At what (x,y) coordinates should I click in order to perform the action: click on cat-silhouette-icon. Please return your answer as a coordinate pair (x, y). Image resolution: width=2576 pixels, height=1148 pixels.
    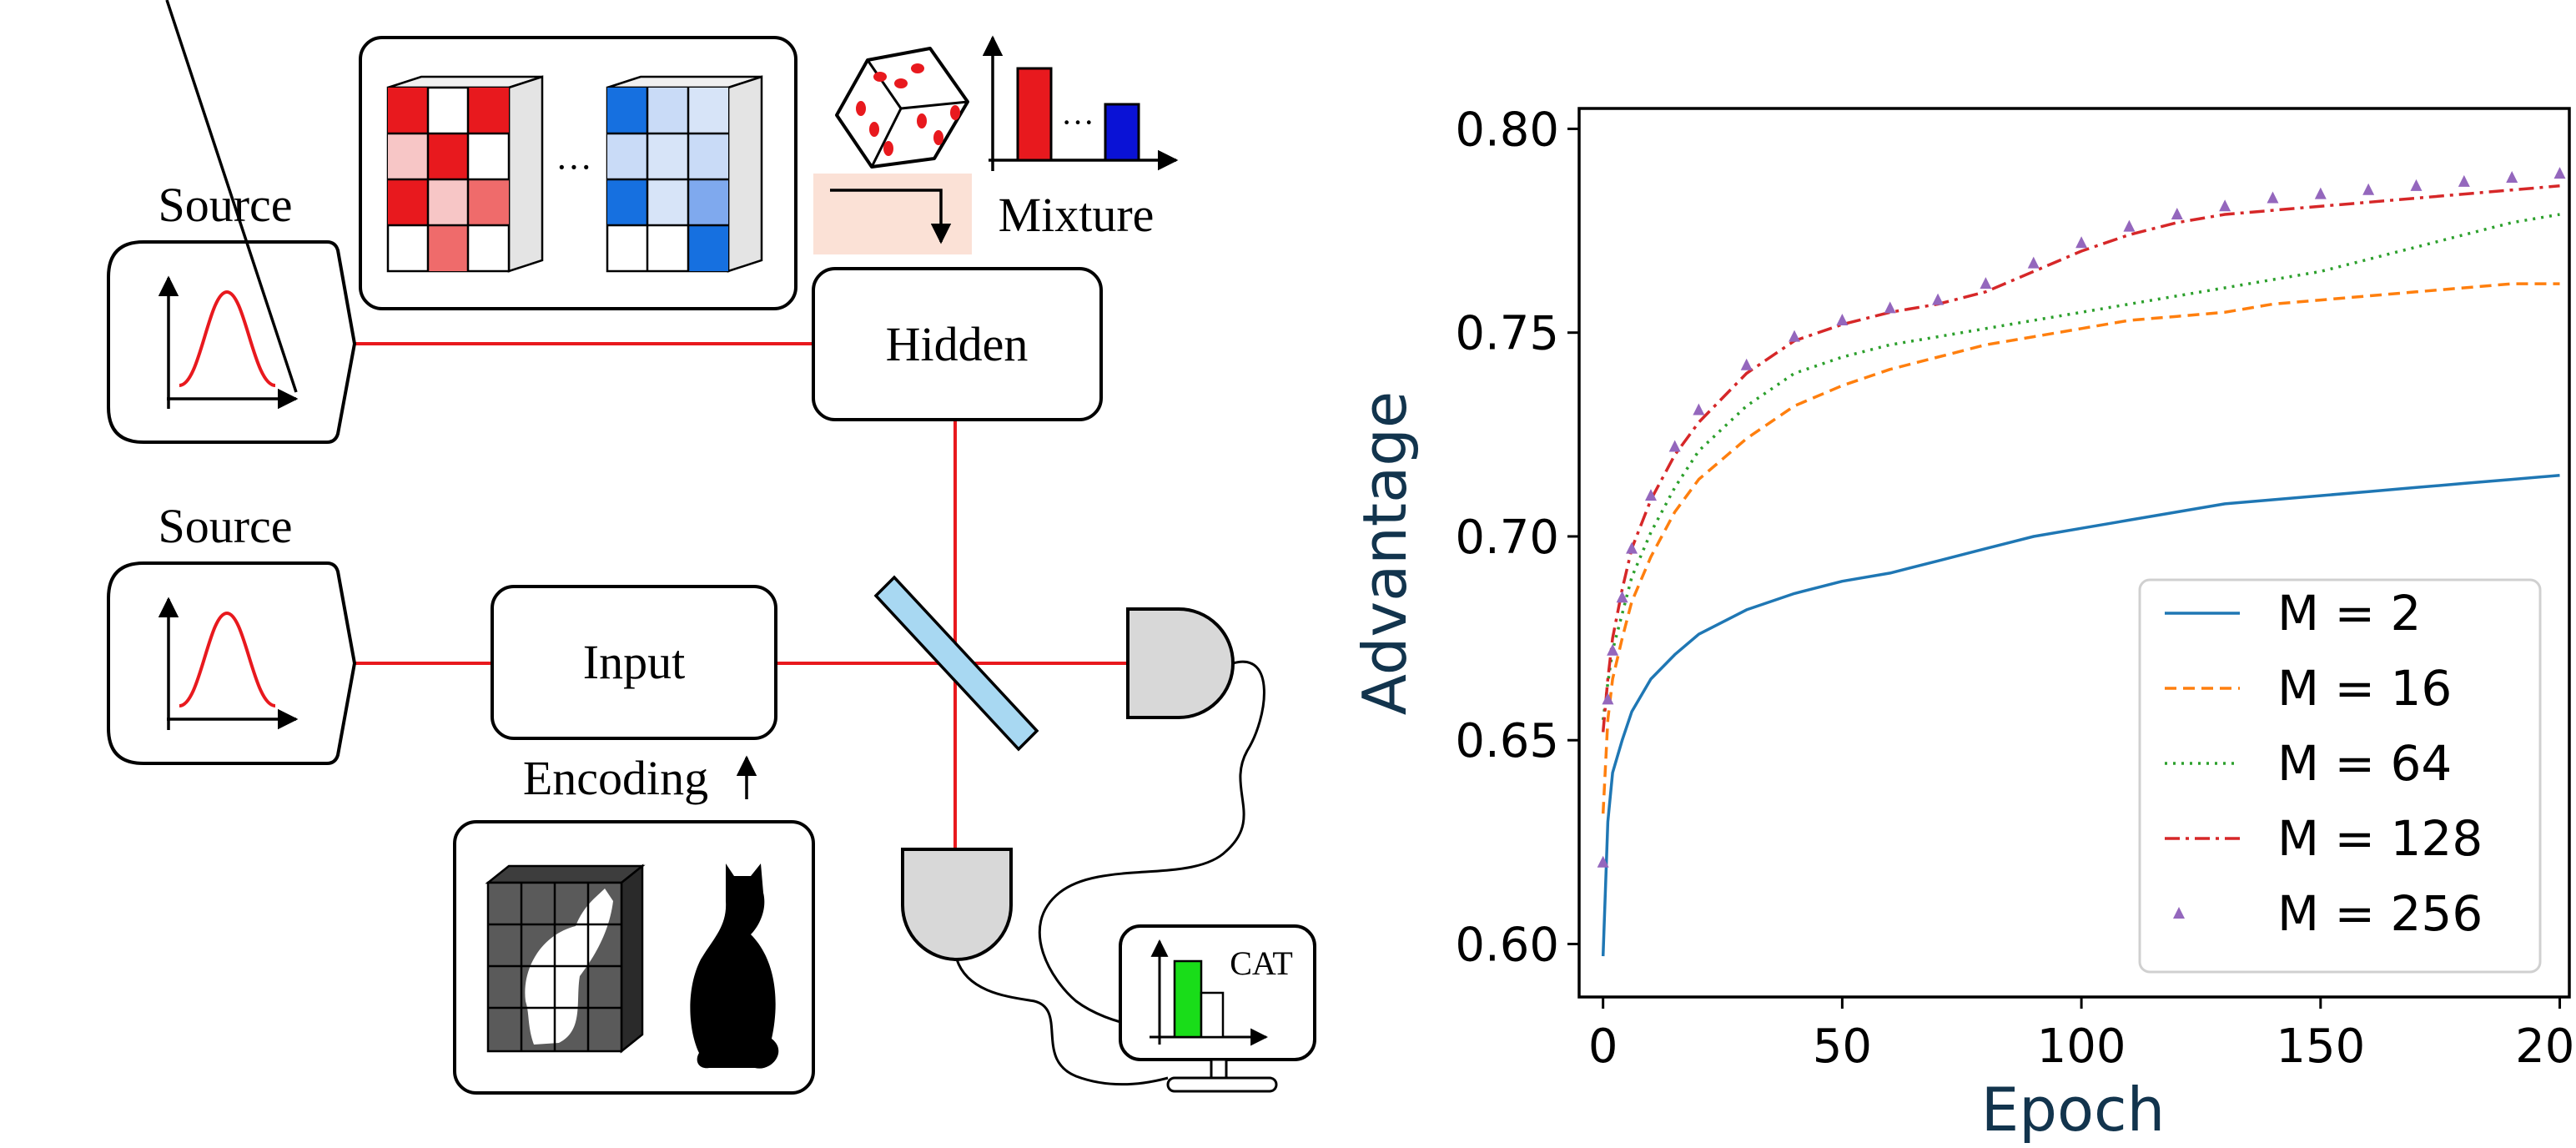
    Looking at the image, I should click on (734, 966).